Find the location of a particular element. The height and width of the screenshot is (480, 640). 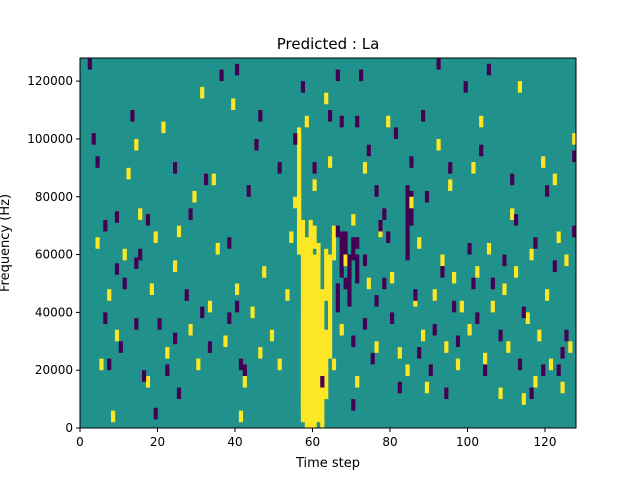

y-axis: 0 20000 40000 60000 80000 100000 120000 is located at coordinates (53, 254).